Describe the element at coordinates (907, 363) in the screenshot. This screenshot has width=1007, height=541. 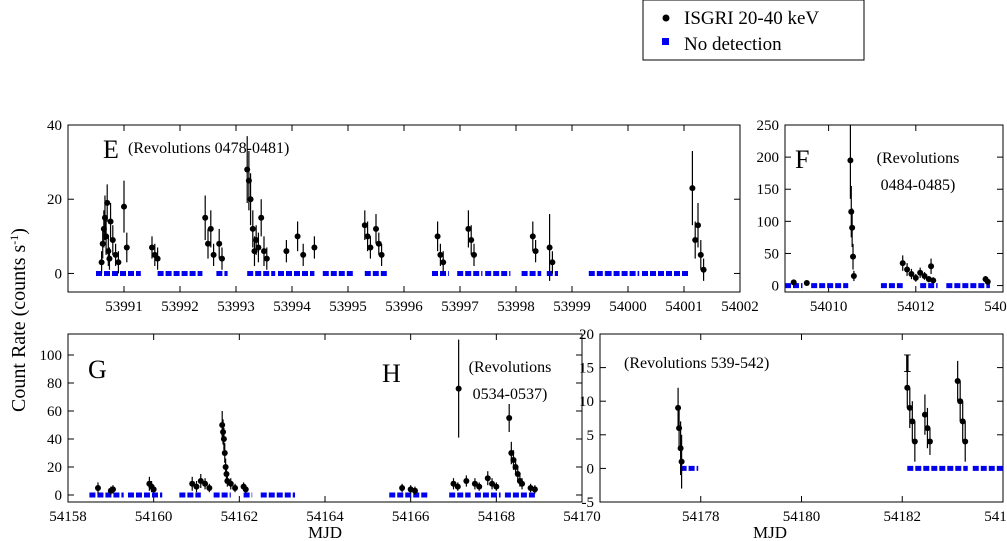
I see `panel-letter: I` at that location.